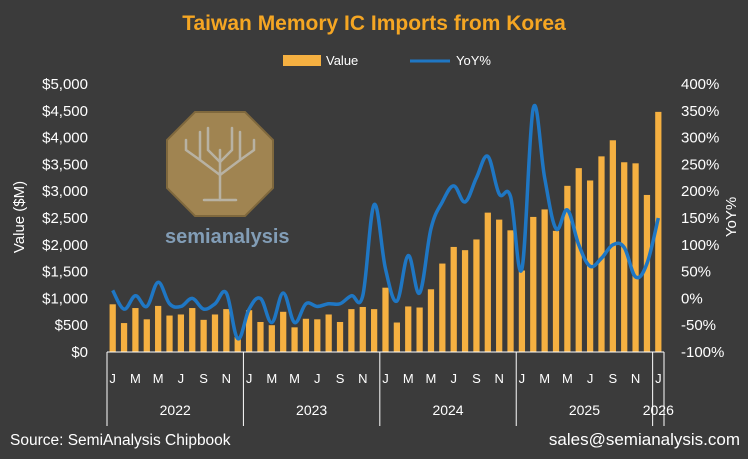 The width and height of the screenshot is (748, 459). I want to click on legend: Value YoY%, so click(387, 60).